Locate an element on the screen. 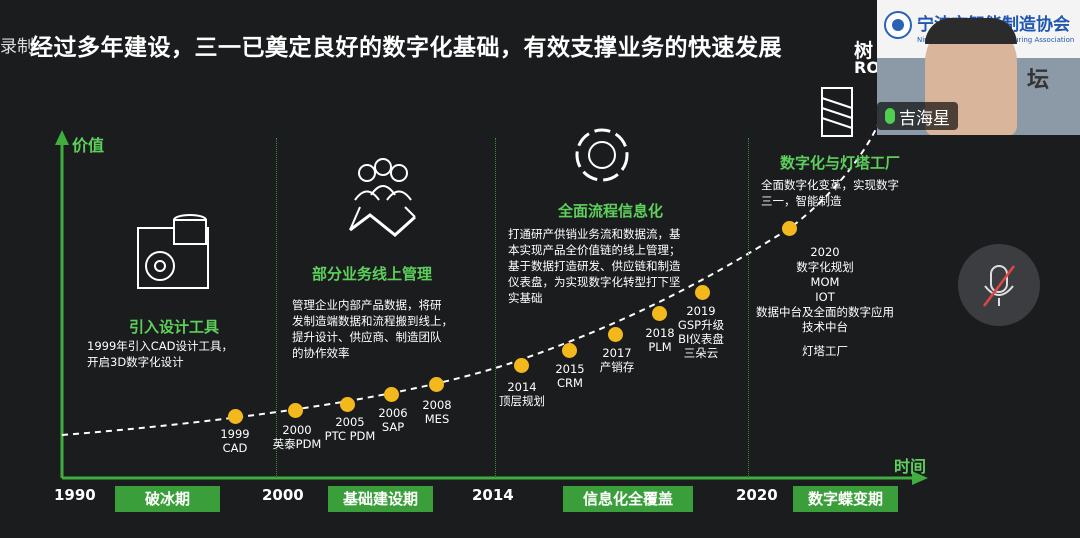 This screenshot has width=1080, height=538. mic-active-icon is located at coordinates (890, 116).